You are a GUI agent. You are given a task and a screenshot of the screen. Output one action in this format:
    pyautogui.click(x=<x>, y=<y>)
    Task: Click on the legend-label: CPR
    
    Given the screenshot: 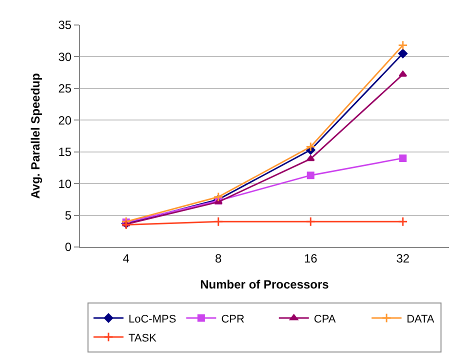 What is the action you would take?
    pyautogui.click(x=232, y=319)
    